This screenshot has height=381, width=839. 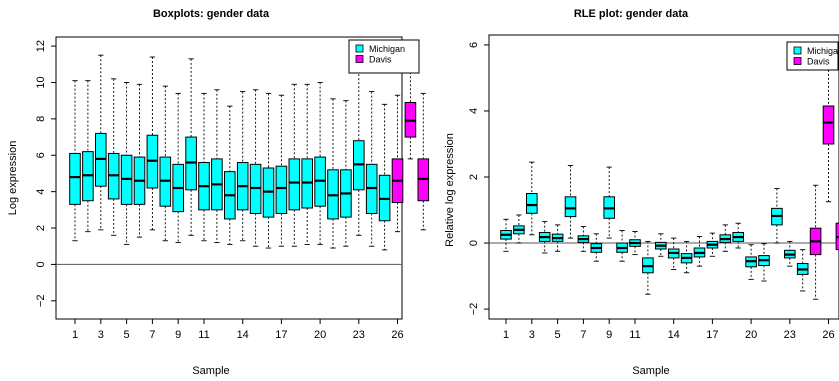 What do you see at coordinates (41, 192) in the screenshot?
I see `y-tick-label: 4` at bounding box center [41, 192].